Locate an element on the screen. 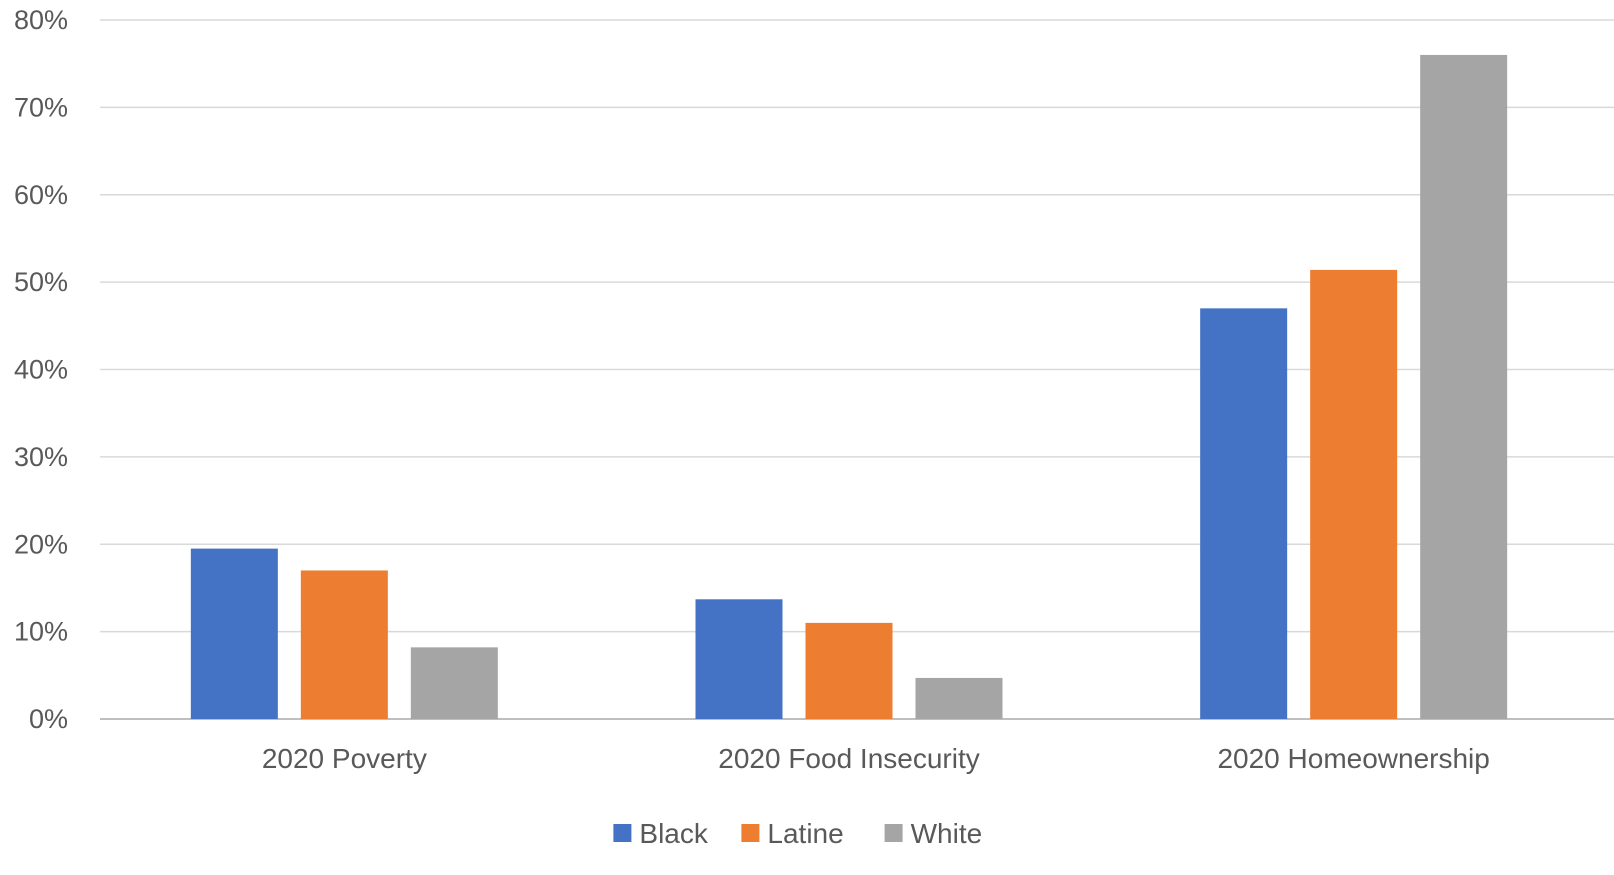 Image resolution: width=1614 pixels, height=875 pixels. y-tick-label: 80% is located at coordinates (41, 20).